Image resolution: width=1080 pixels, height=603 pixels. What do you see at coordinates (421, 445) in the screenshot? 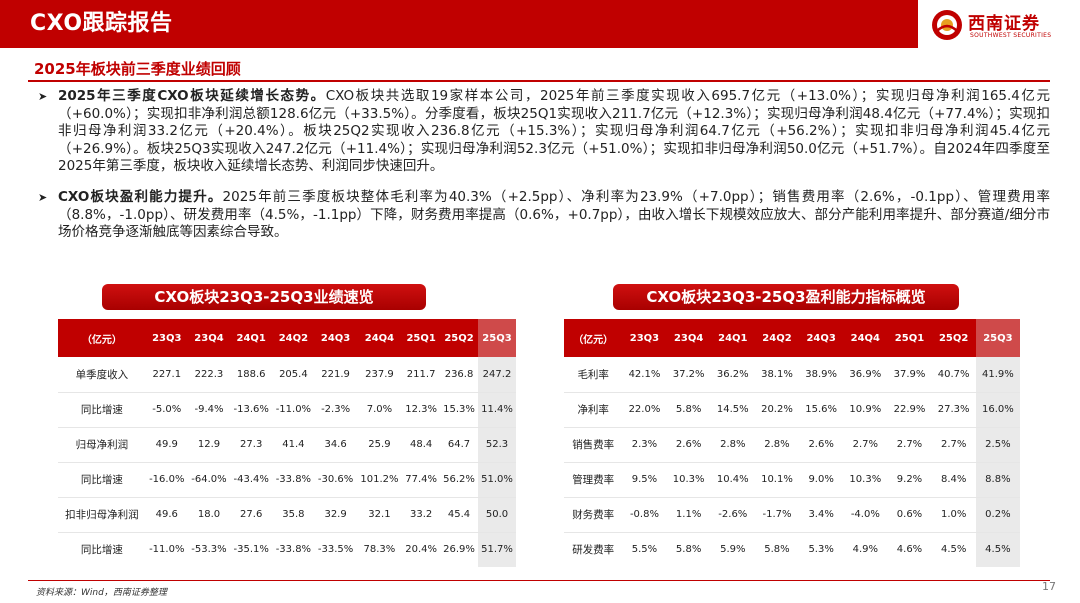
I see `value-cell: 48.4` at bounding box center [421, 445].